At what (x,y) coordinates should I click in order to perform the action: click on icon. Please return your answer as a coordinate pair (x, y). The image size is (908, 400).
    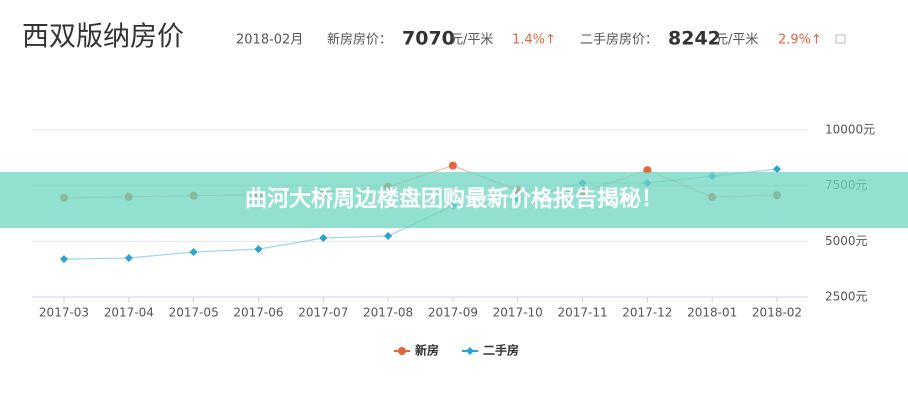
    Looking at the image, I should click on (840, 39).